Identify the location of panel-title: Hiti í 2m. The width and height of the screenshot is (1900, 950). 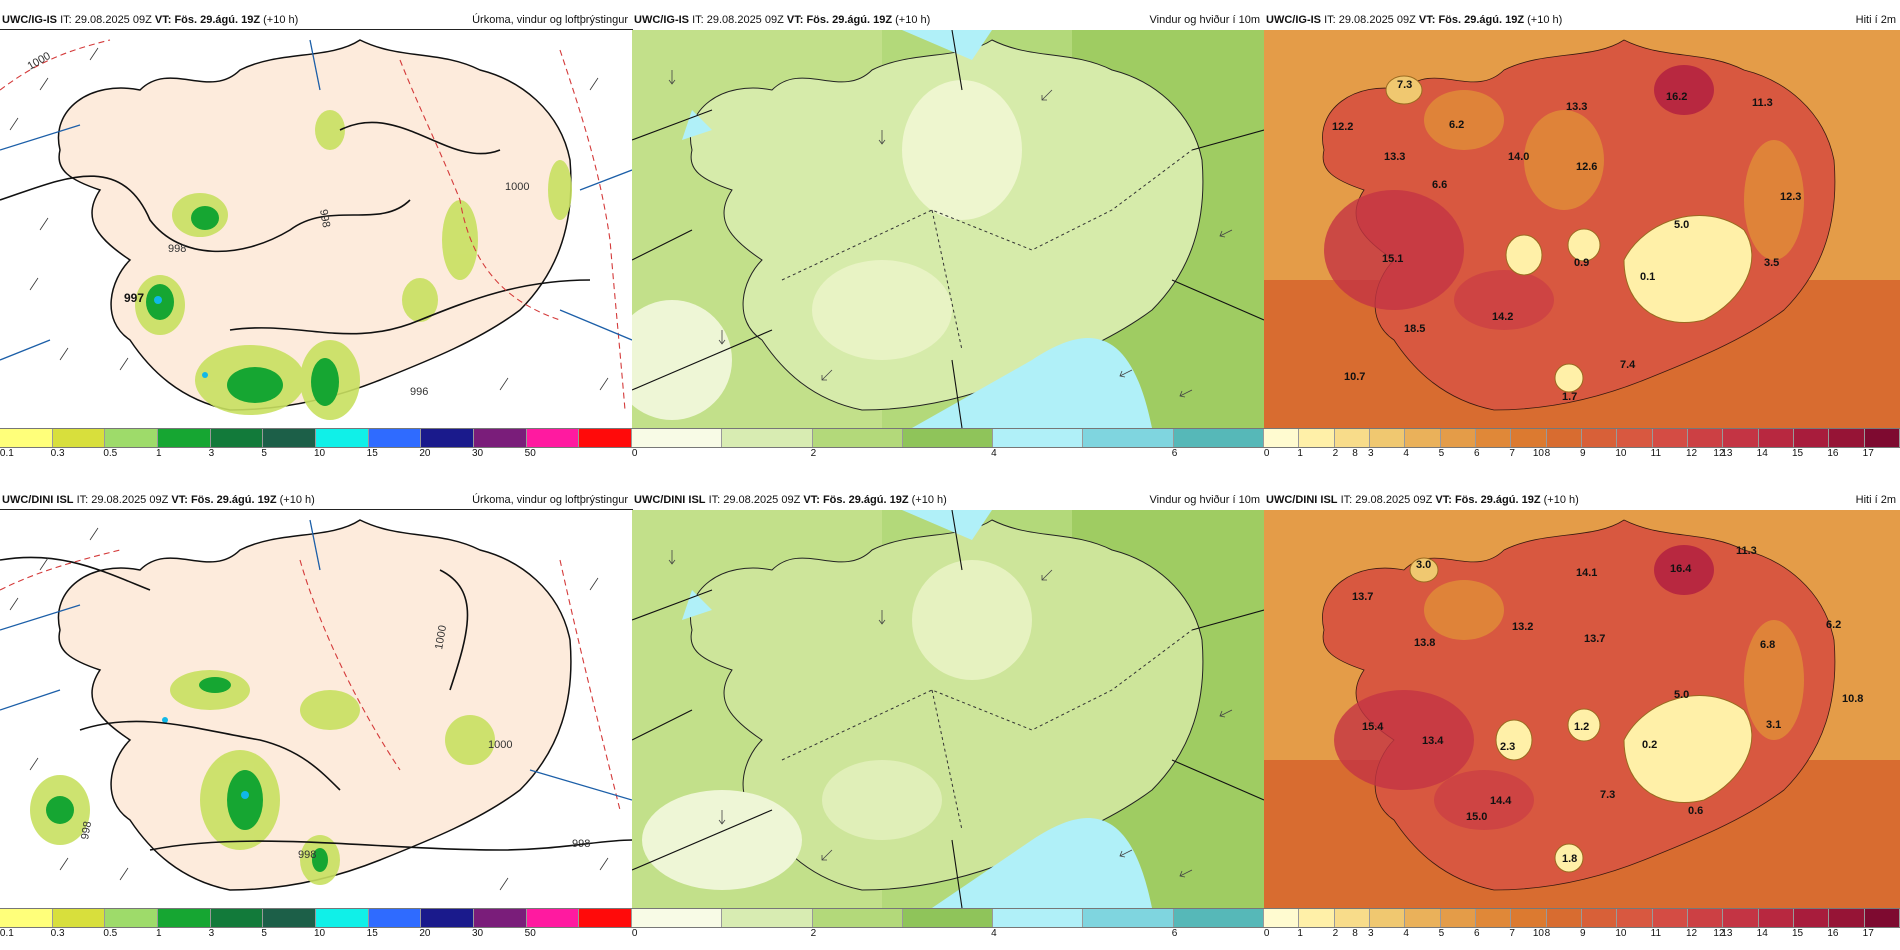
(1875, 20).